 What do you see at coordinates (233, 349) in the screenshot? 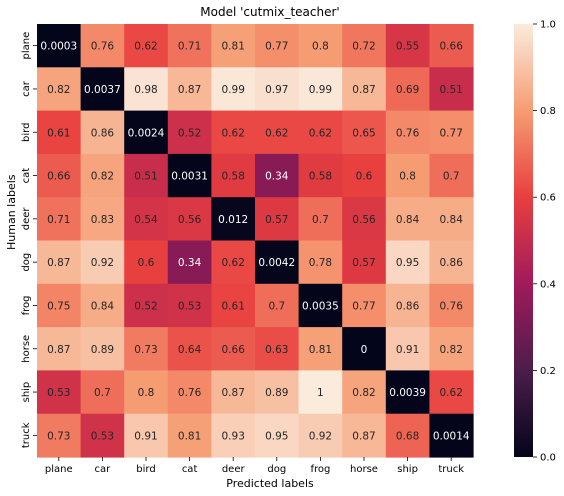
I see `cell-horse-deer` at bounding box center [233, 349].